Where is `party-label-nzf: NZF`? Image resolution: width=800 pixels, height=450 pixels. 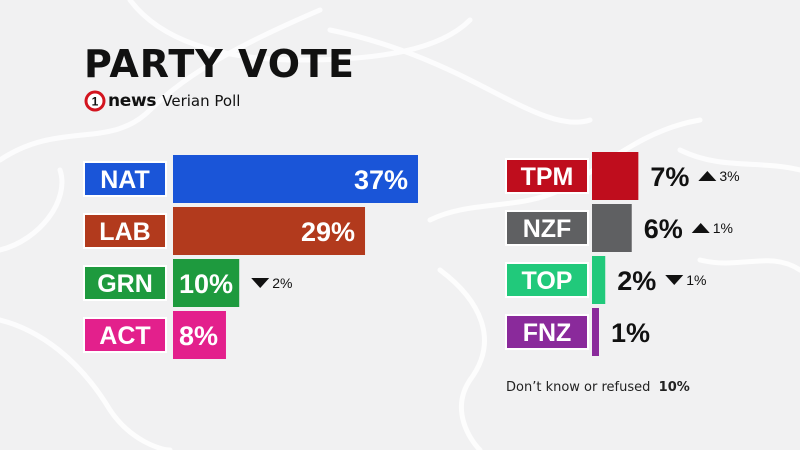 party-label-nzf: NZF is located at coordinates (547, 229).